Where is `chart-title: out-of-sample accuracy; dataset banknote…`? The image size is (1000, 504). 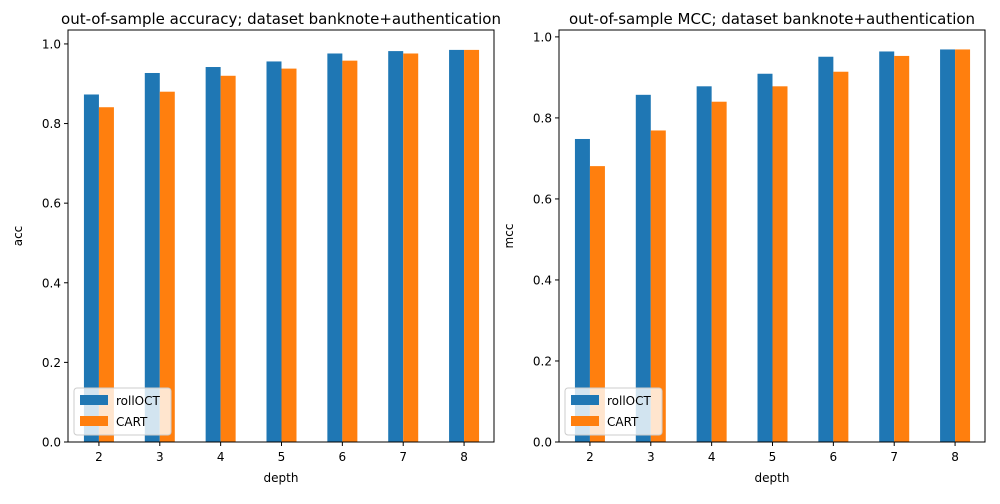
chart-title: out-of-sample accuracy; dataset banknote… is located at coordinates (281, 19).